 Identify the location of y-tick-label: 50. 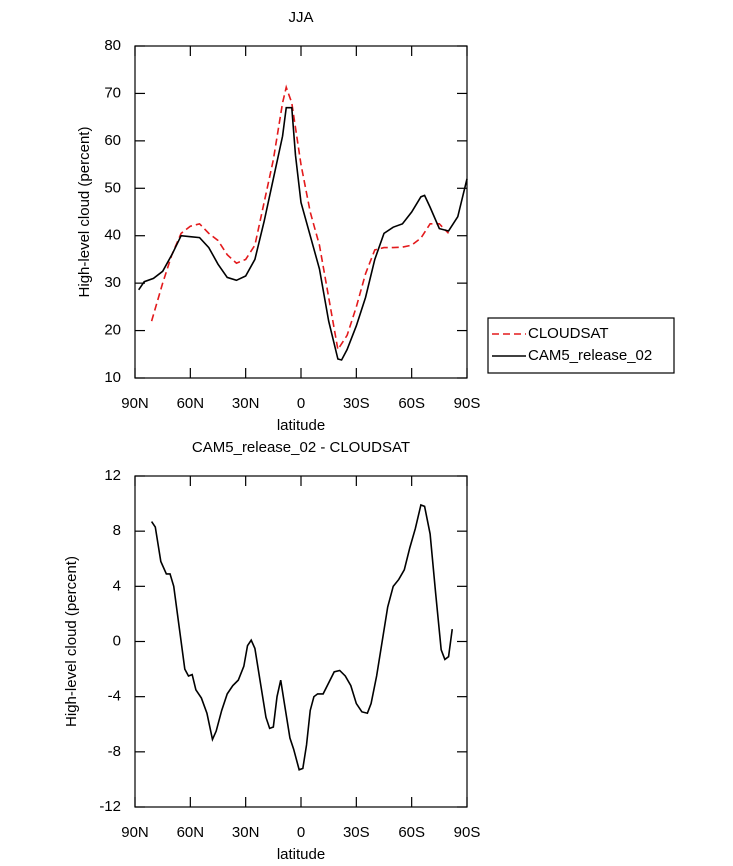
(112, 187).